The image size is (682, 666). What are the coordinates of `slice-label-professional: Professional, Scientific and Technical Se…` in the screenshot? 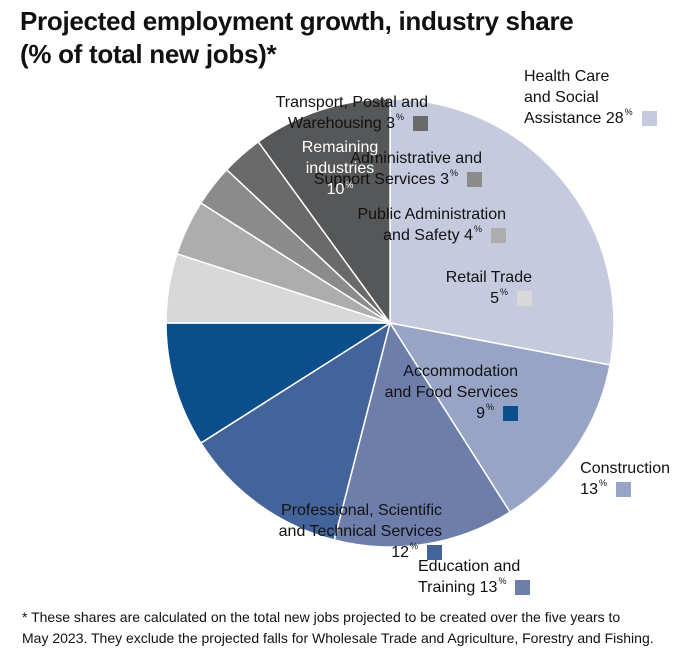 It's located at (360, 531).